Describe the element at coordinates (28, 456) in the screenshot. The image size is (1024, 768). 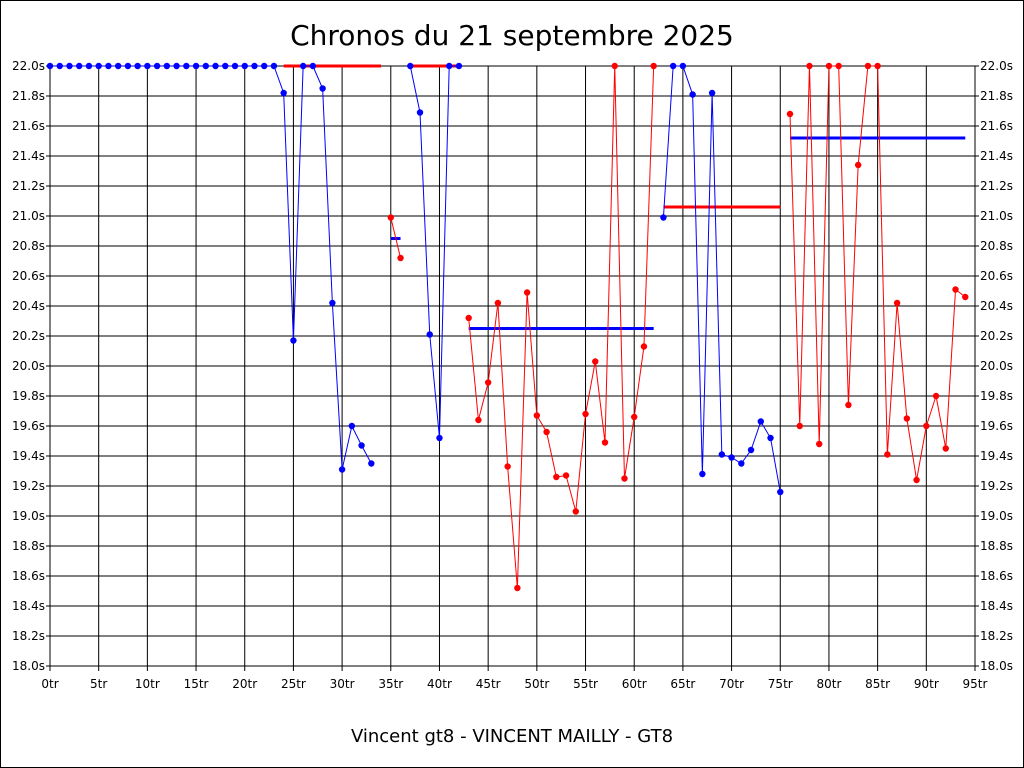
I see `y-tick-label: 19.4s` at that location.